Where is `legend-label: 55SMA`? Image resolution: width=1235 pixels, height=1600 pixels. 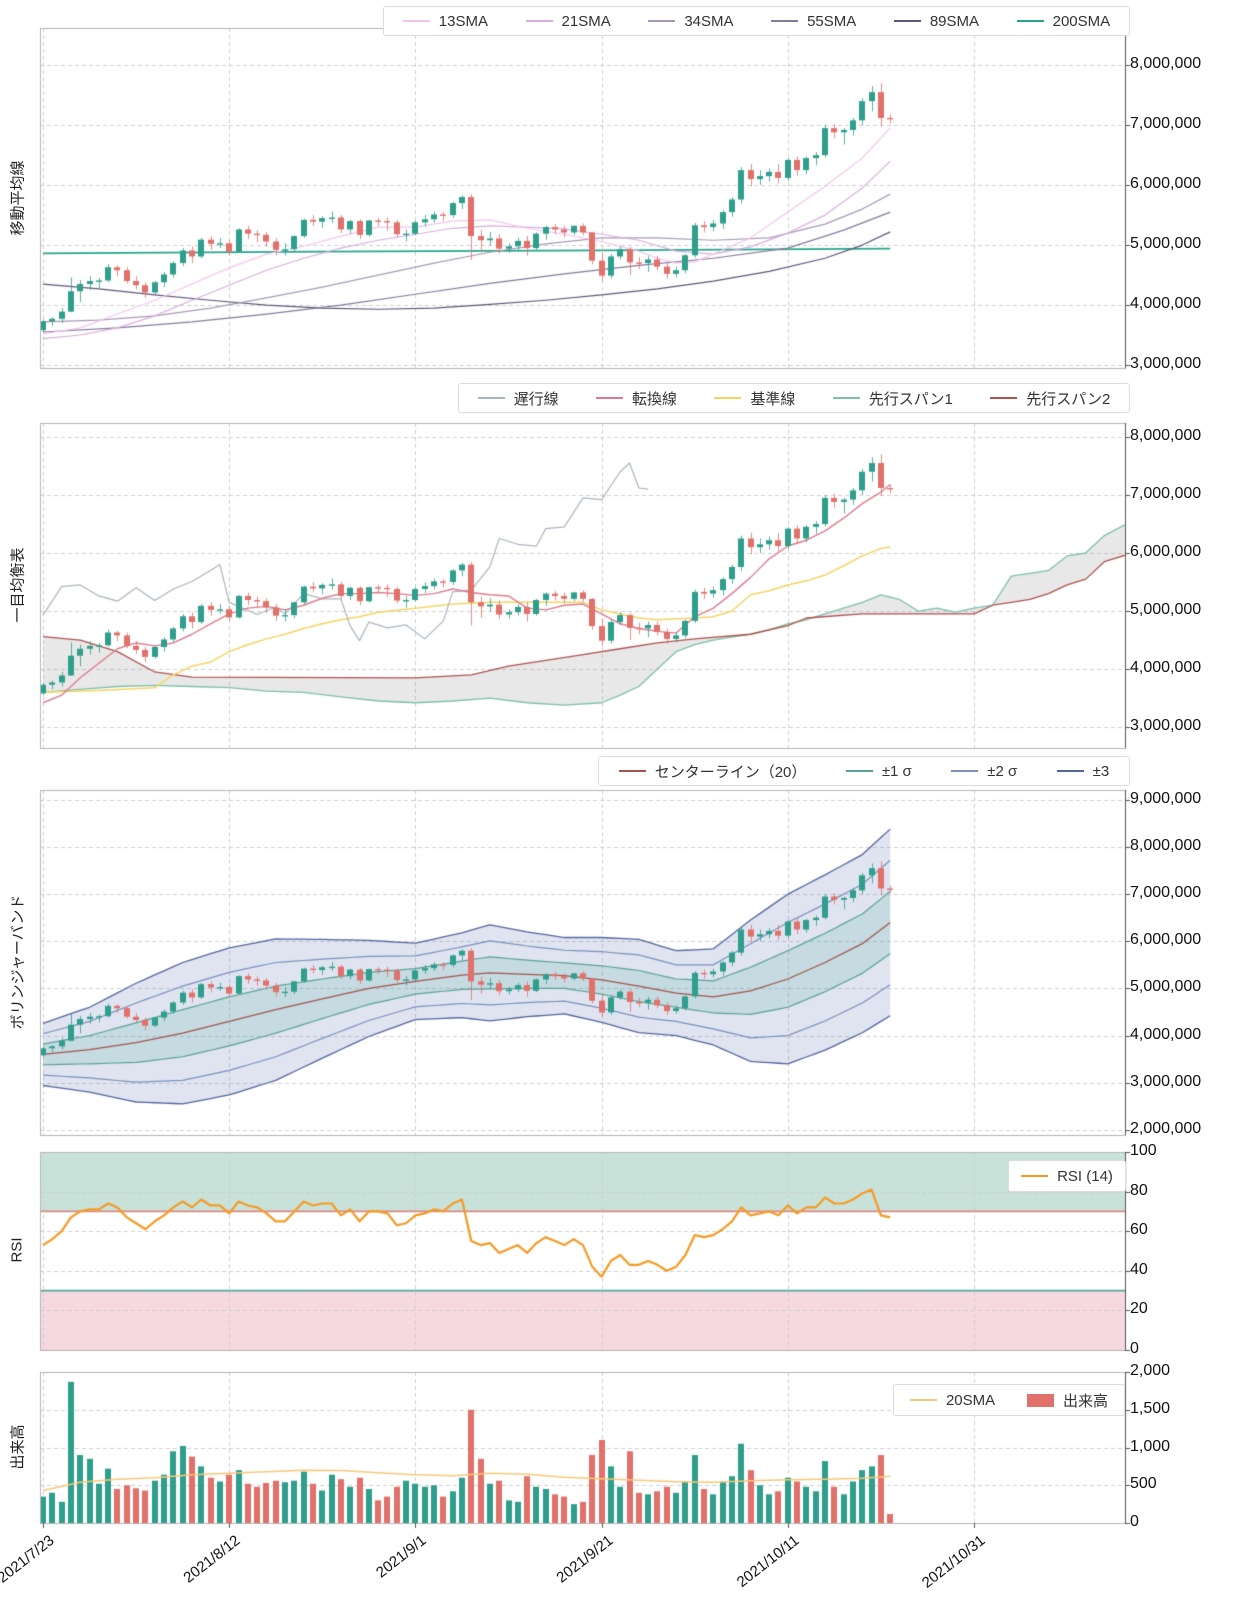
legend-label: 55SMA is located at coordinates (832, 21).